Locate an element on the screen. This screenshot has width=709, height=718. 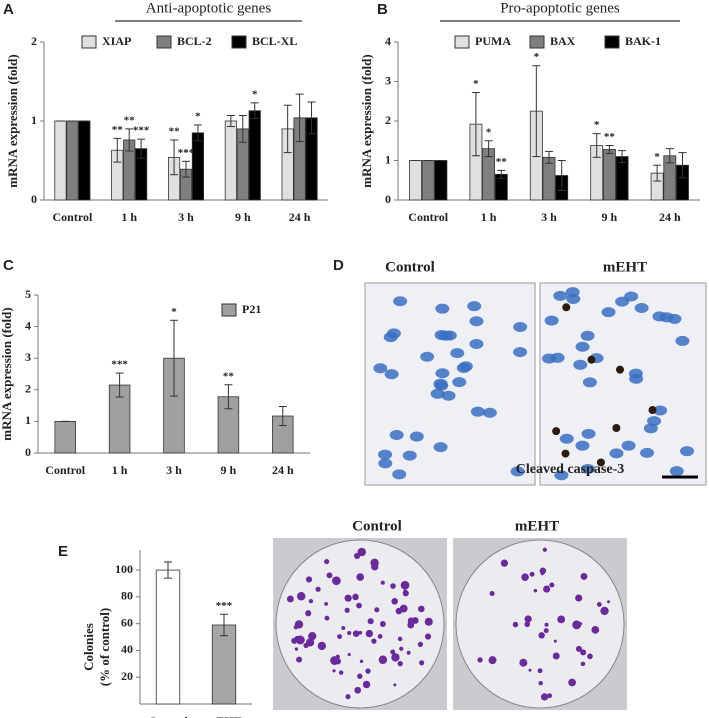
x-tick-label: 24 h is located at coordinates (300, 217).